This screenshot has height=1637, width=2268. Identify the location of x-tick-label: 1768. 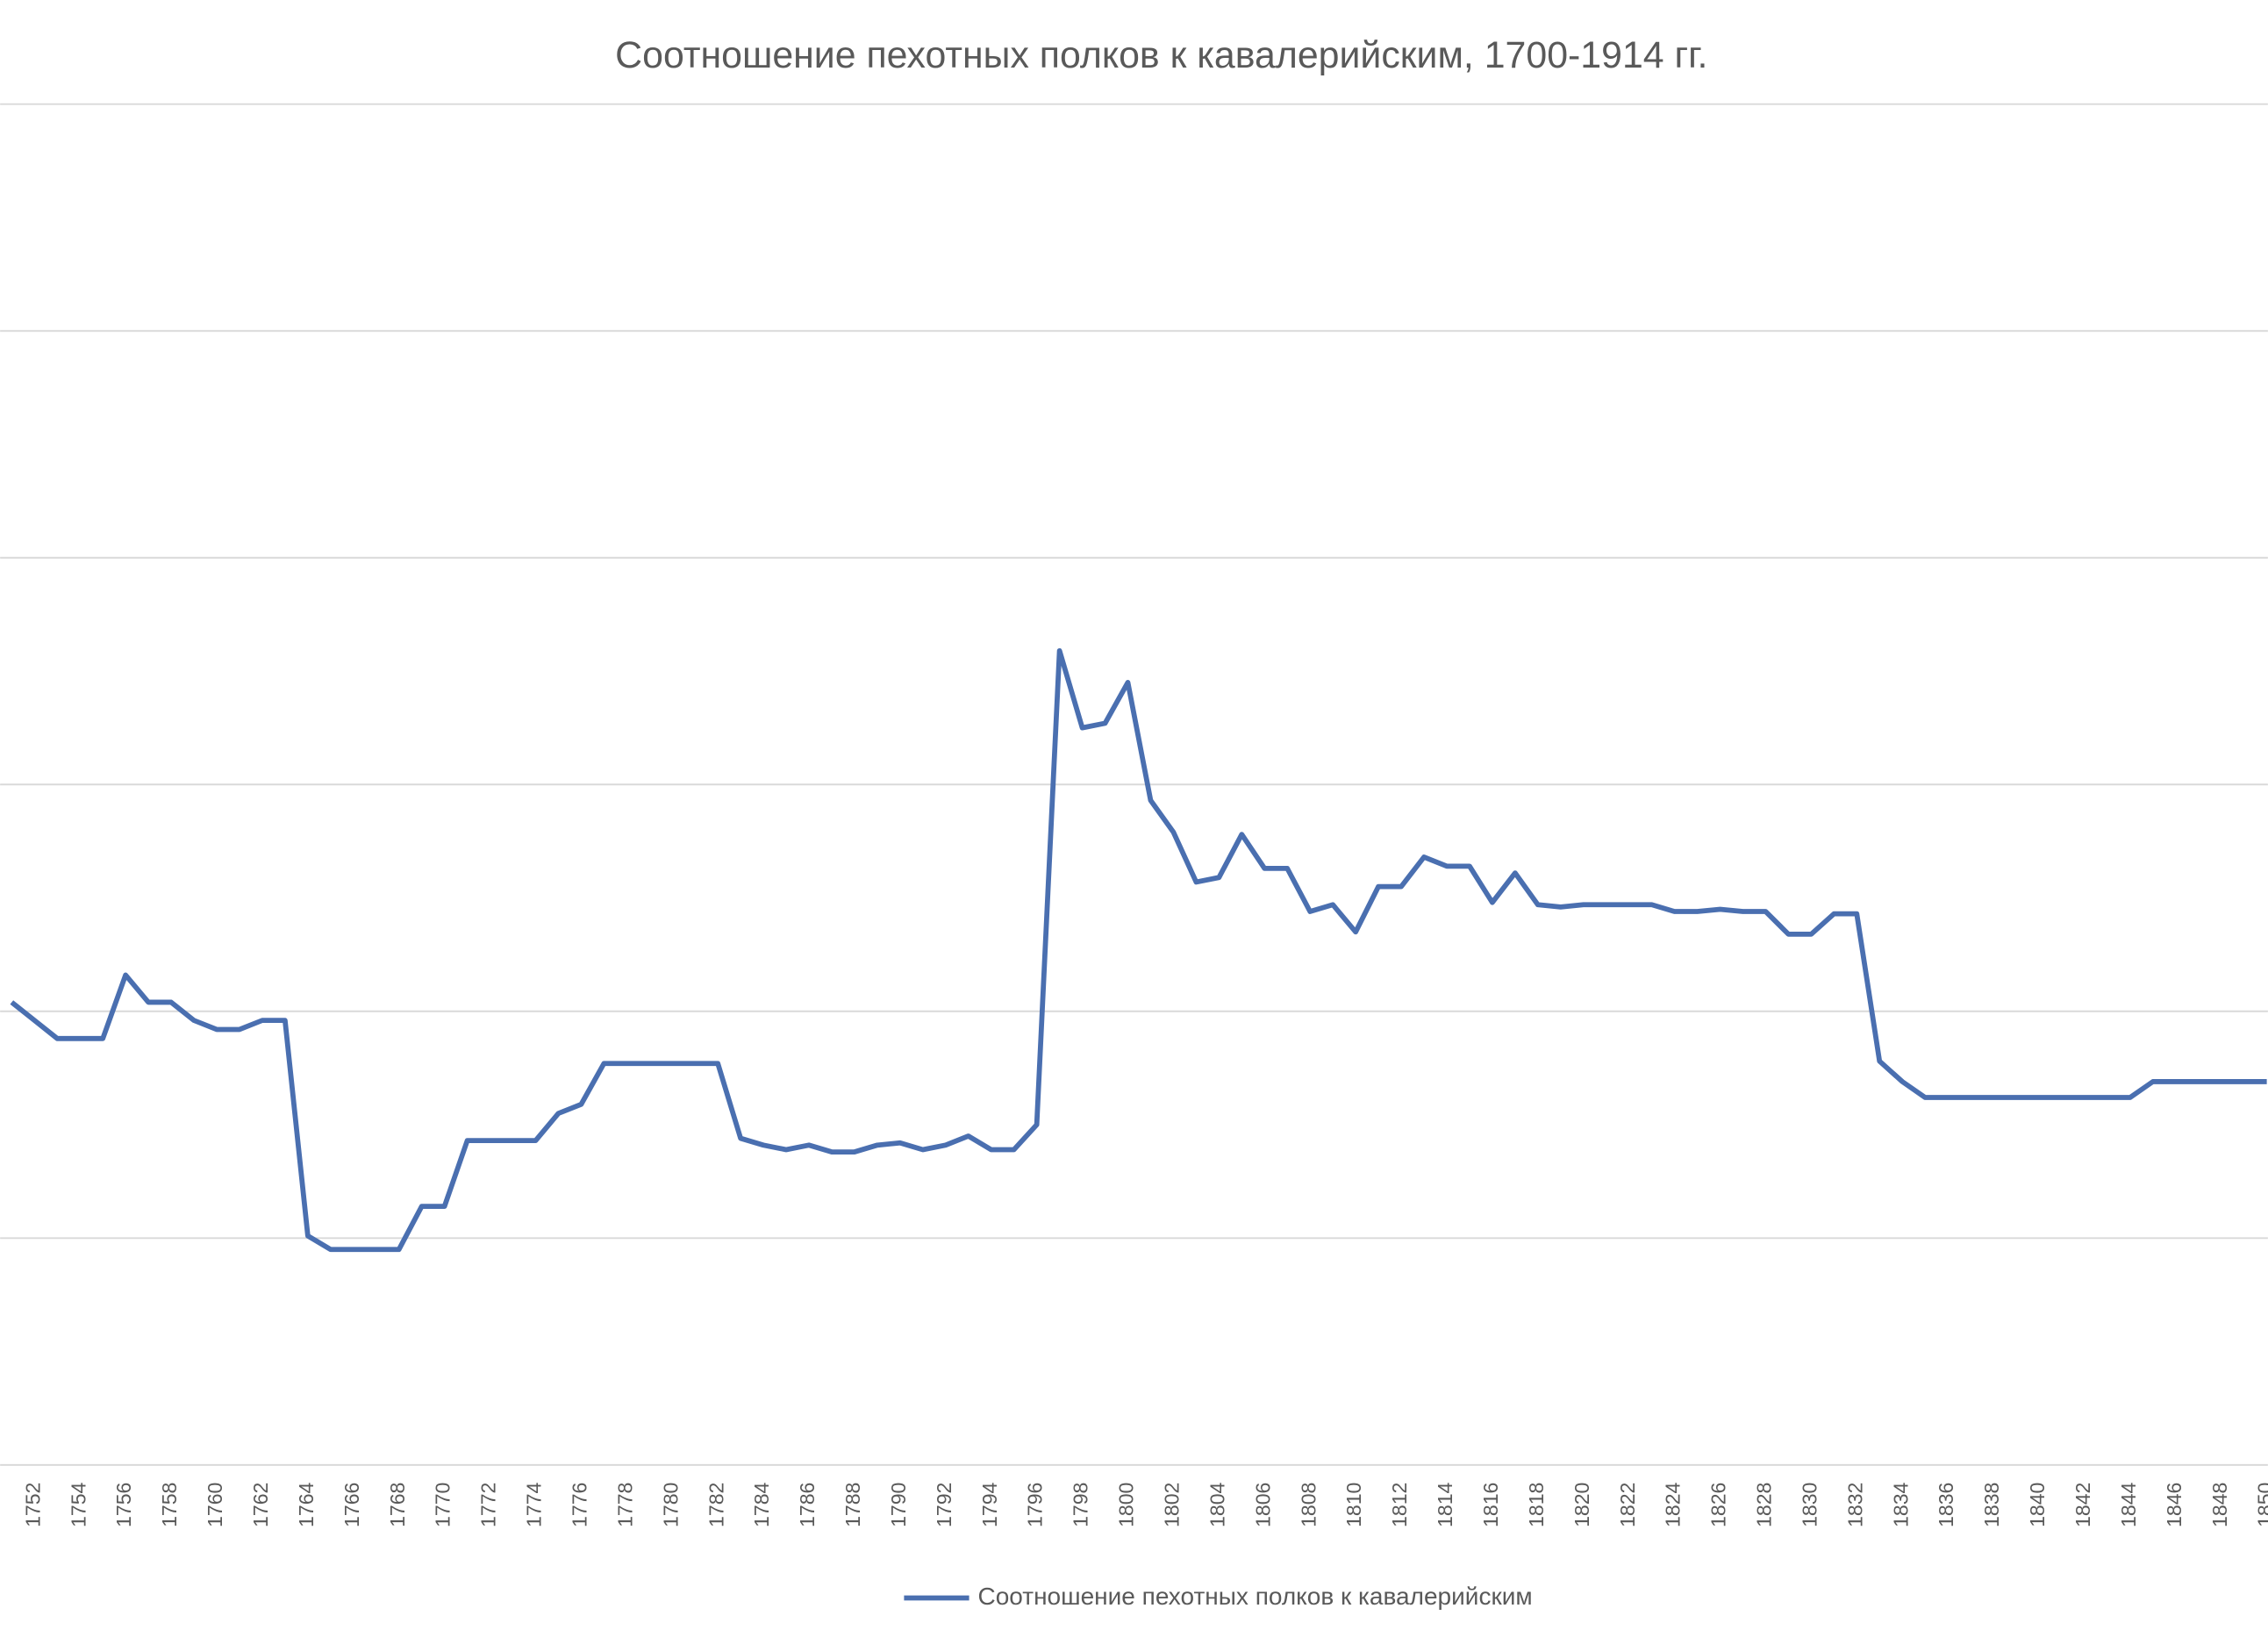
(397, 1505).